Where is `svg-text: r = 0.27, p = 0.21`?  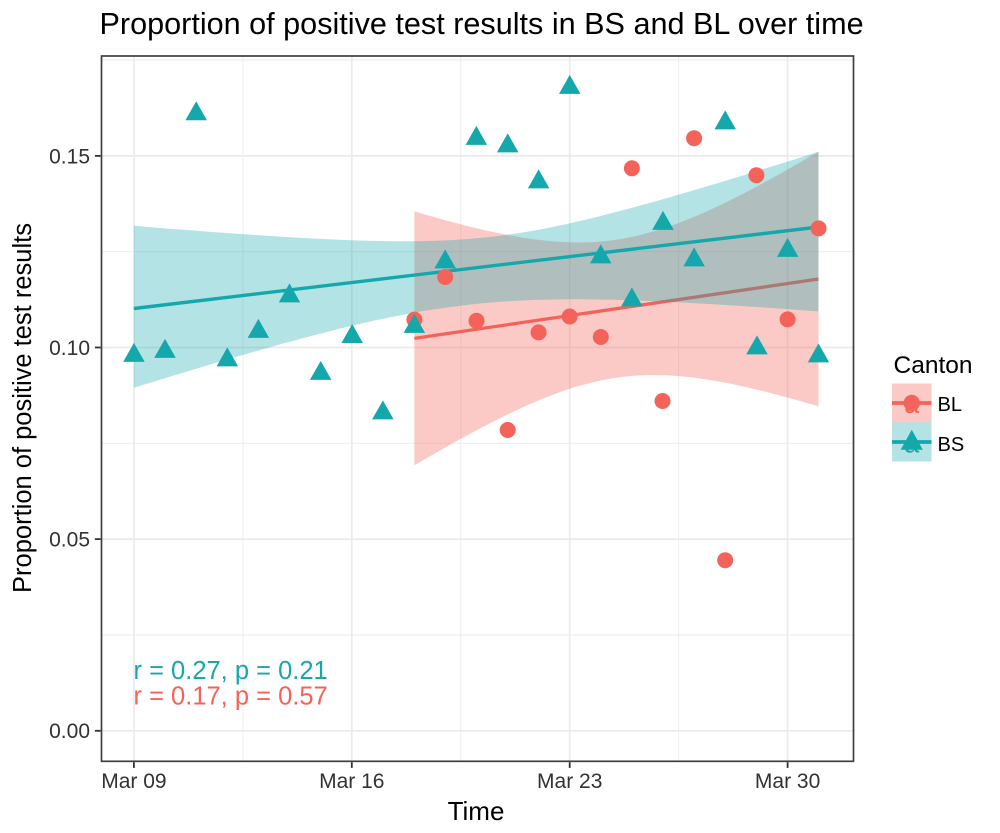
svg-text: r = 0.27, p = 0.21 is located at coordinates (231, 671).